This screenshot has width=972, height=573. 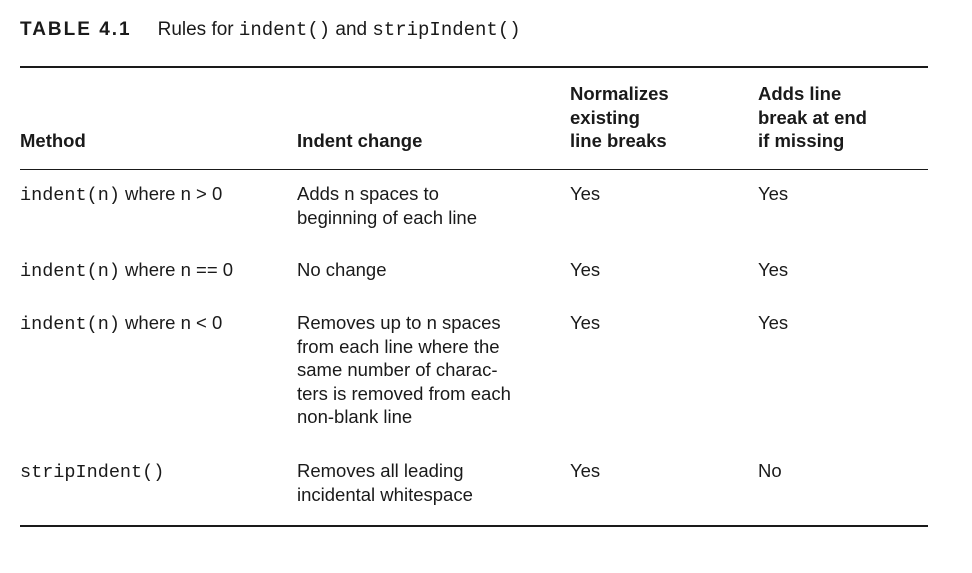 I want to click on table-title: Rules for indent() and stripIndent(), so click(x=339, y=30).